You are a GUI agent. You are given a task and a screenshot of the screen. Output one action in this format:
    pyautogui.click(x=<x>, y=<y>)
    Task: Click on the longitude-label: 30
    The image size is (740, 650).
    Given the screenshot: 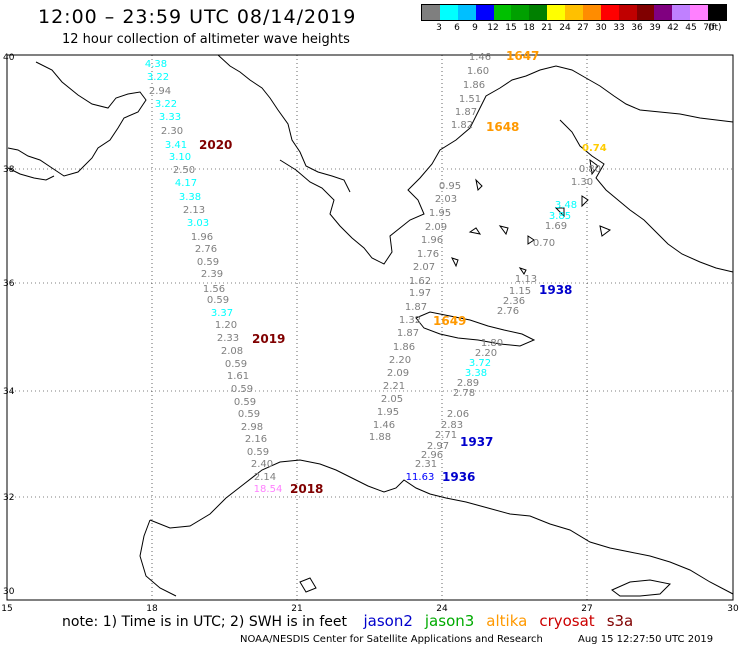 What is the action you would take?
    pyautogui.click(x=733, y=609)
    